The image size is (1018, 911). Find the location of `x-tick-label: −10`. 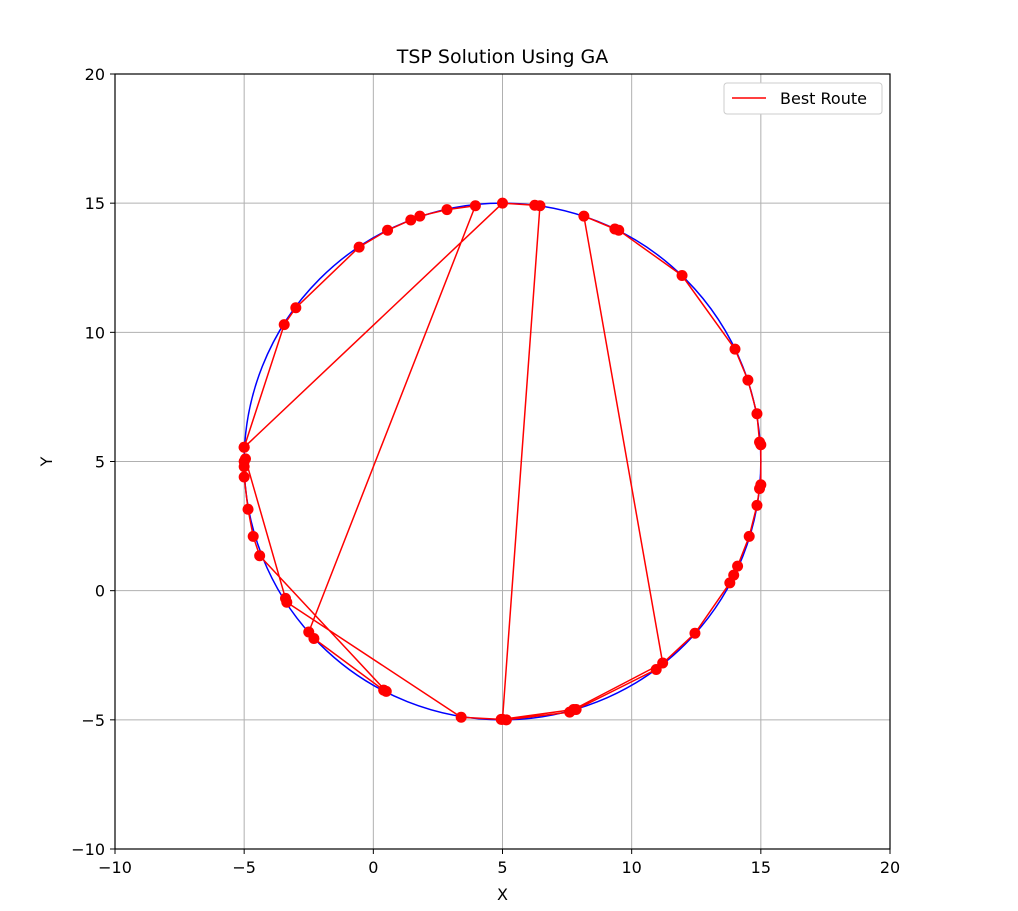

x-tick-label: −10 is located at coordinates (115, 867).